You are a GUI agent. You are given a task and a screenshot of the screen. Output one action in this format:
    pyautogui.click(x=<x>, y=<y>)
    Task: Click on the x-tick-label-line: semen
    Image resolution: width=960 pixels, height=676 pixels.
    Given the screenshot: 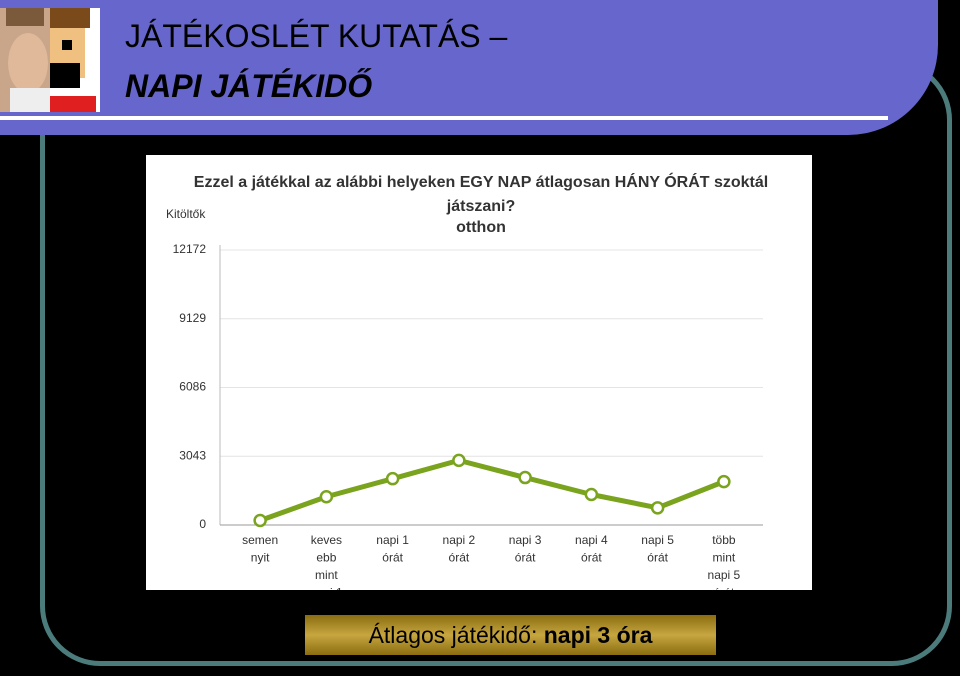 What is the action you would take?
    pyautogui.click(x=260, y=540)
    